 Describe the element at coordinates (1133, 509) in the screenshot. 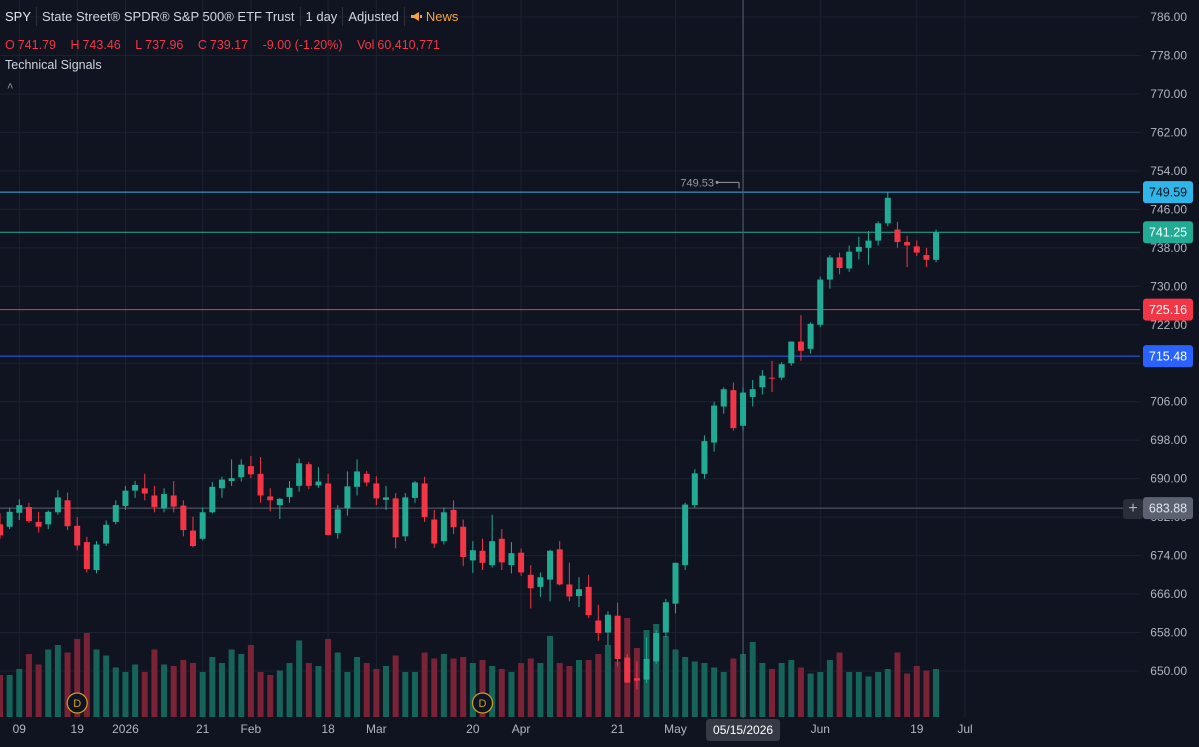

I see `add-alert-plus-icon: +` at that location.